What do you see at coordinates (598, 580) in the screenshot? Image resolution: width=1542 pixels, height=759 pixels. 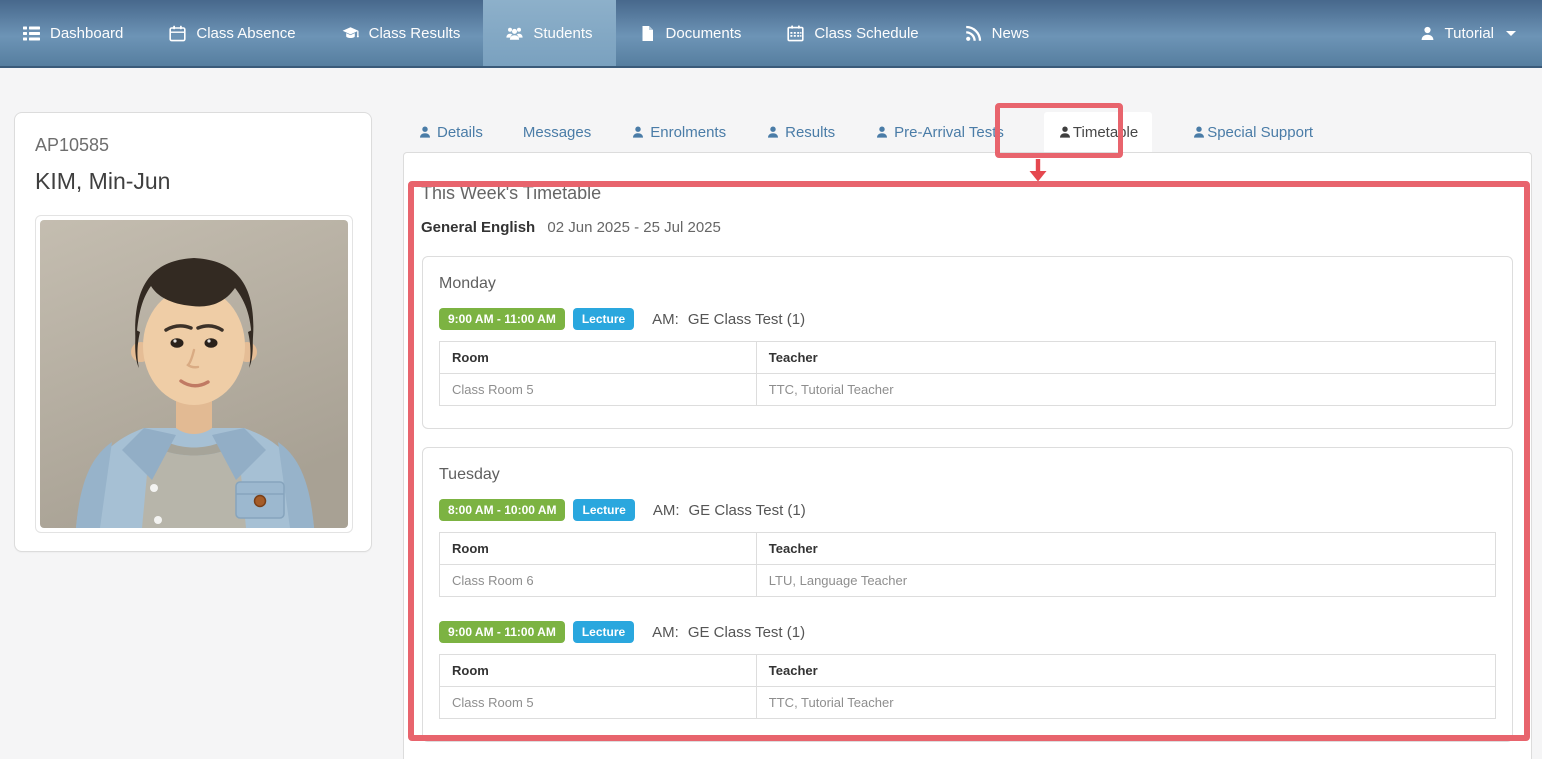 I see `room-cell: Class Room 6` at bounding box center [598, 580].